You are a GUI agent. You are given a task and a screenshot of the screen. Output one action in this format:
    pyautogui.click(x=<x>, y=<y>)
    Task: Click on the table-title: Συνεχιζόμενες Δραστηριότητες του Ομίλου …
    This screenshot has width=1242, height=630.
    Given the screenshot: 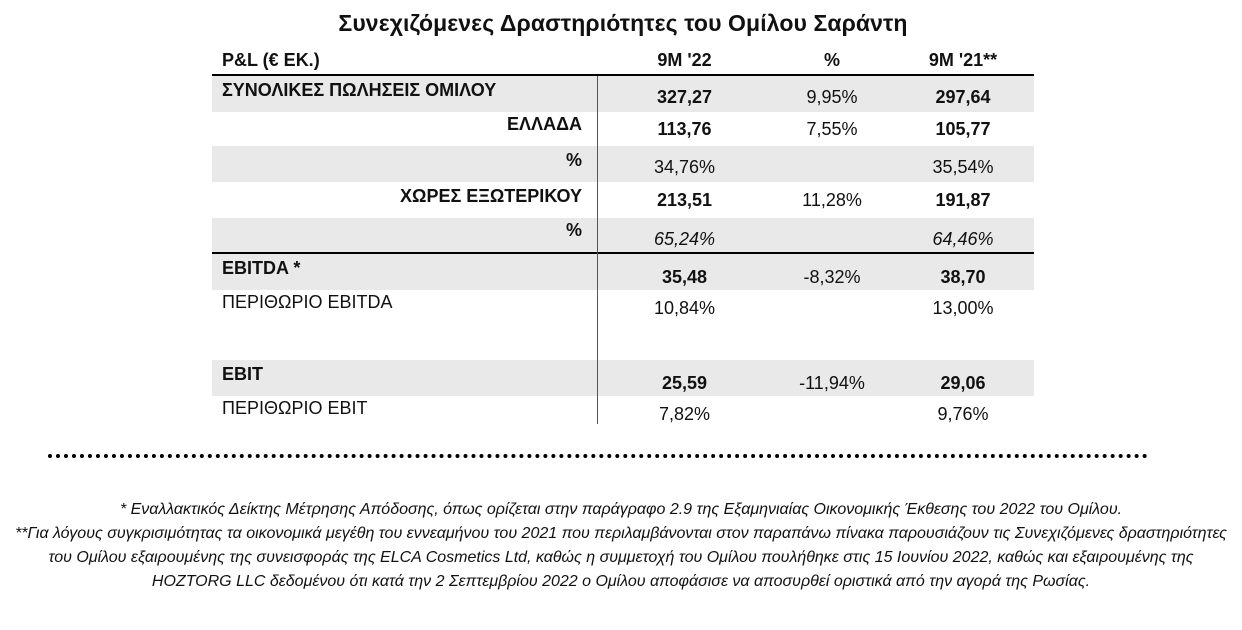 What is the action you would take?
    pyautogui.click(x=623, y=23)
    